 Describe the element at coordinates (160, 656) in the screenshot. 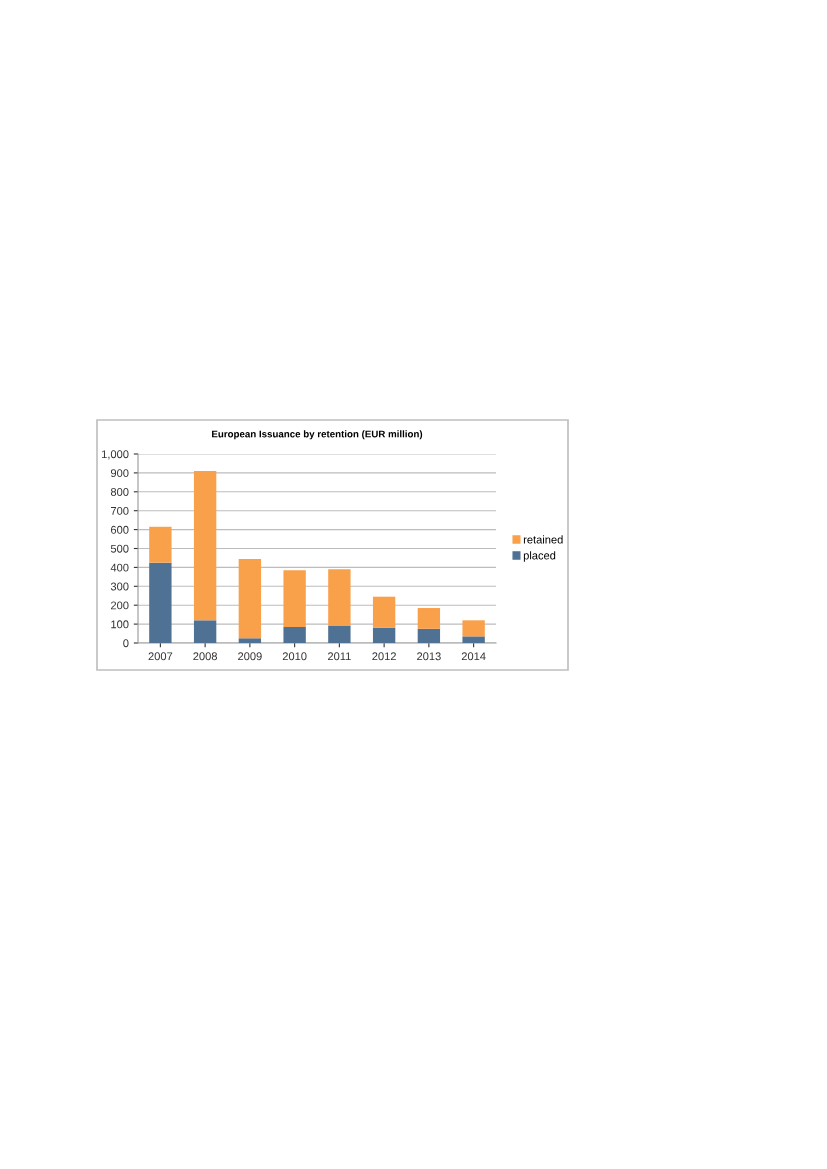

I see `x-tick-label: 2007` at that location.